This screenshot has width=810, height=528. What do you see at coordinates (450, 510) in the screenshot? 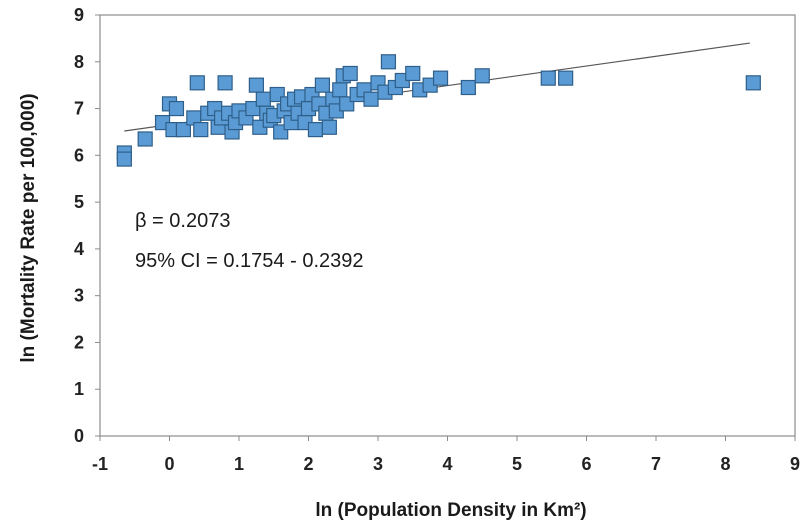
I see `x-axis-title: ln (Population Density in Km²)` at bounding box center [450, 510].